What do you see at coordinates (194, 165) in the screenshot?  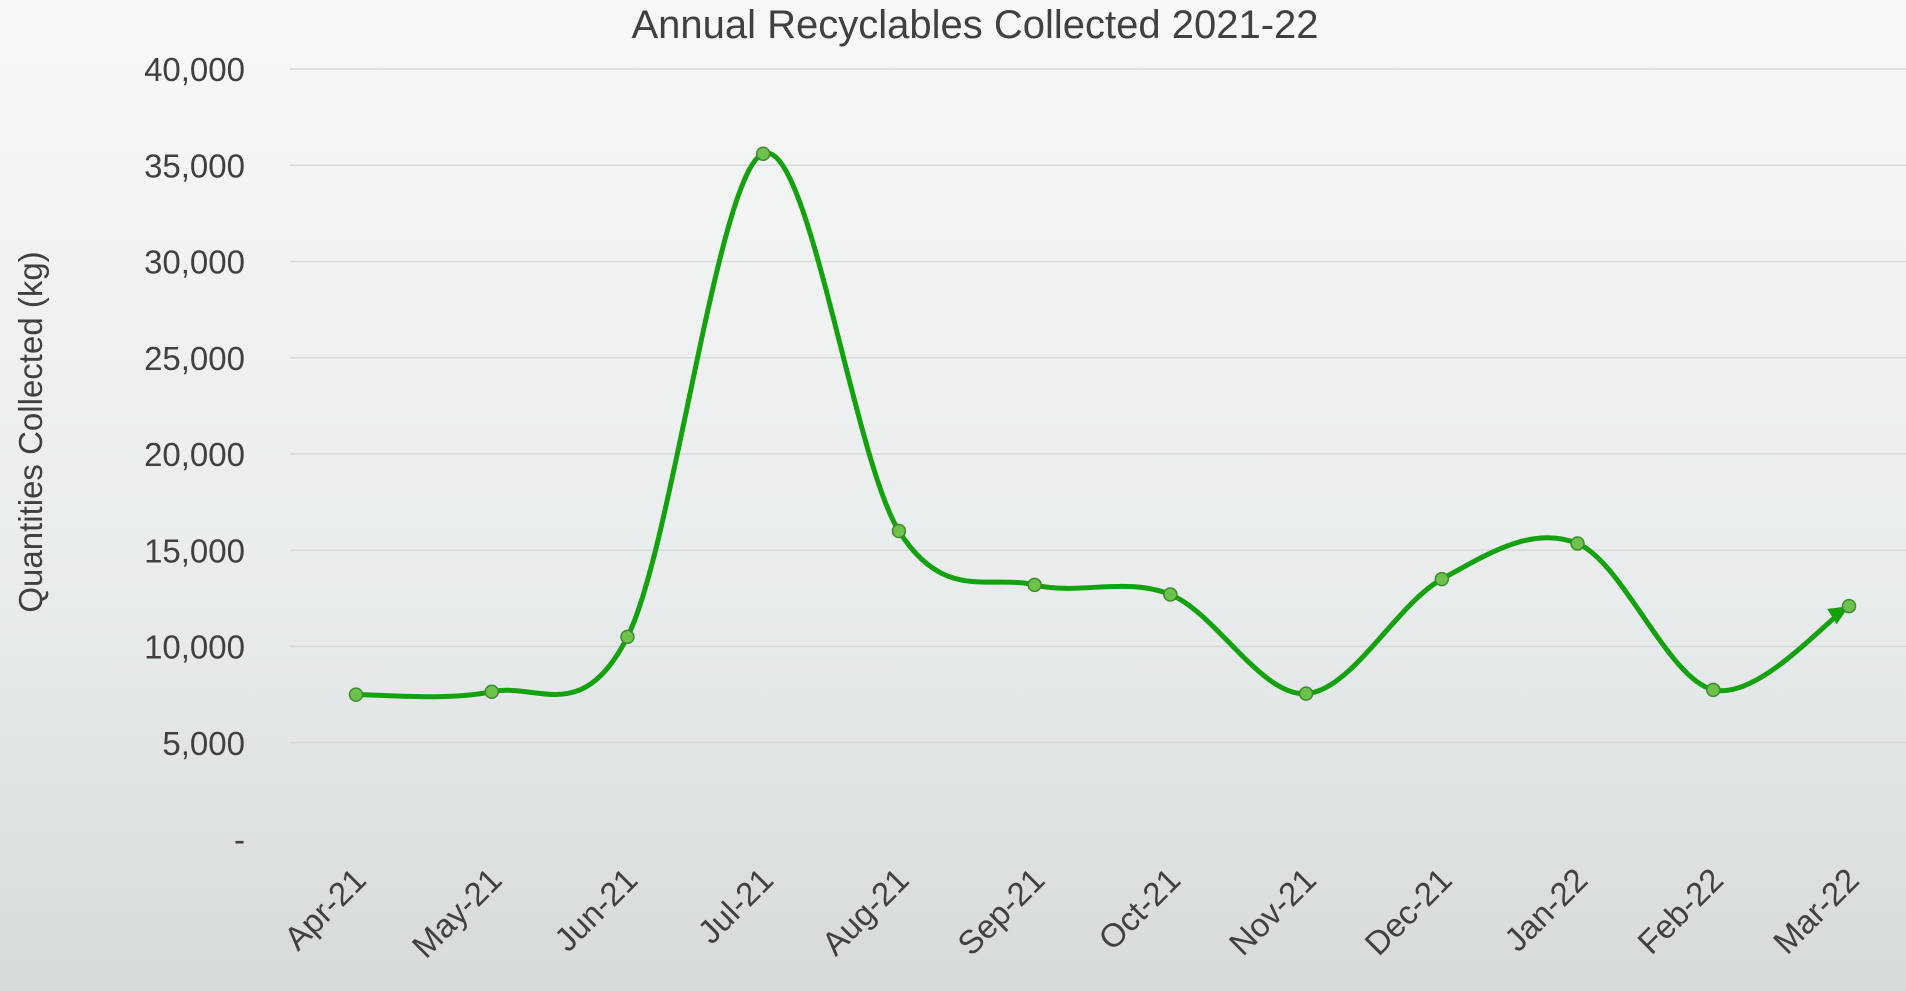 I see `y-tick-label: 35,000` at bounding box center [194, 165].